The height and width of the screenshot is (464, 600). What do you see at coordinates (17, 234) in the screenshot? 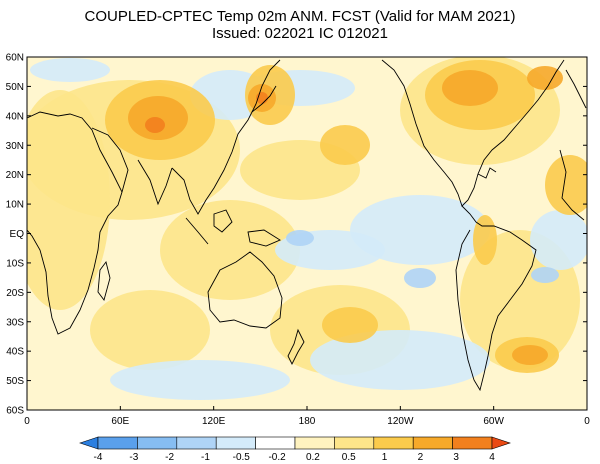
I see `lat-label: EQ` at bounding box center [17, 234].